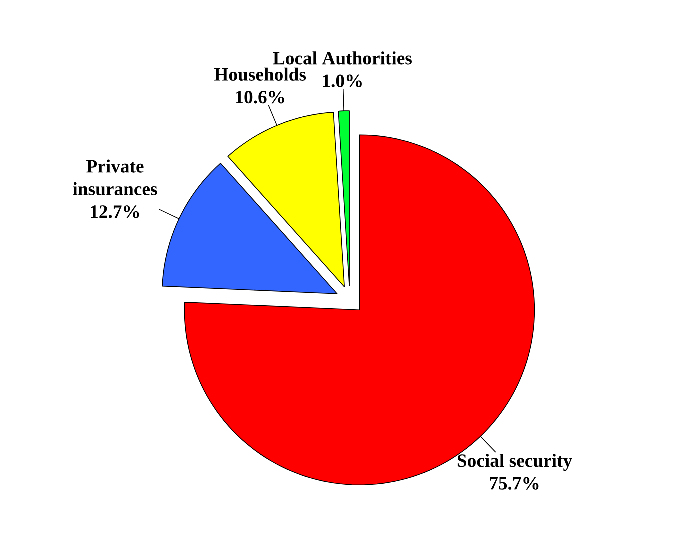 This screenshot has height=540, width=688. Describe the element at coordinates (342, 58) in the screenshot. I see `slice-label: Local Authorities` at that location.